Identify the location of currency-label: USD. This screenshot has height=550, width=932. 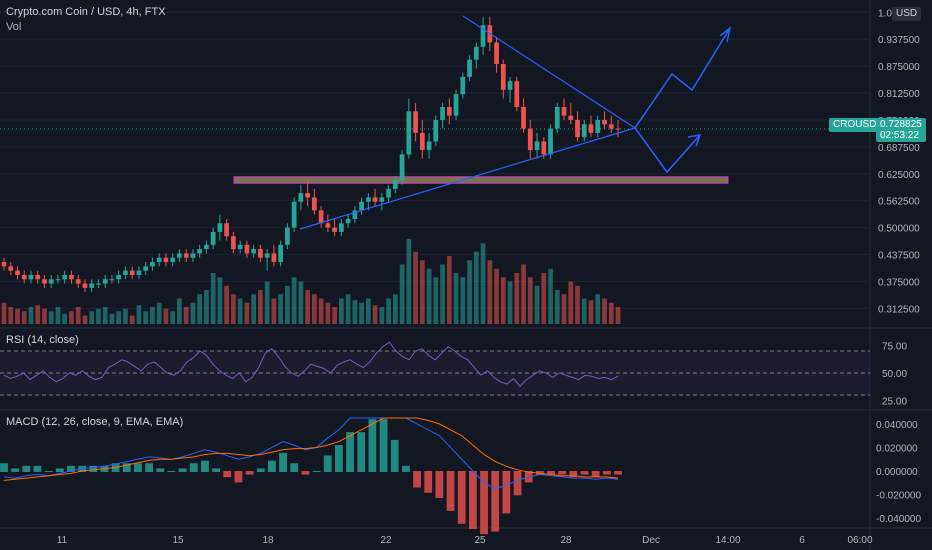
(907, 13).